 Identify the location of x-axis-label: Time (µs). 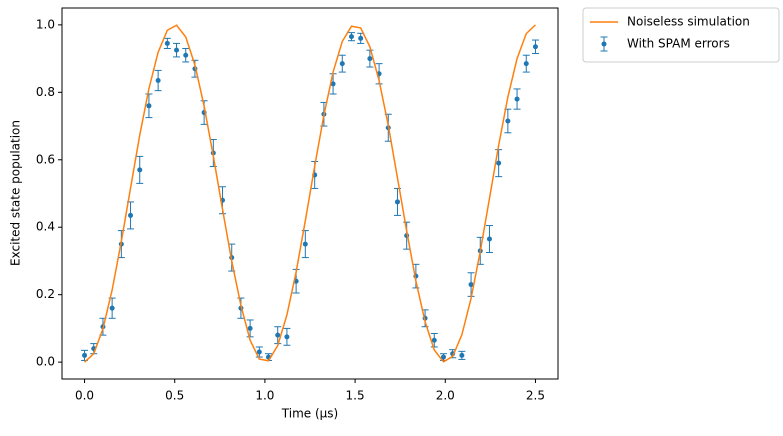
(309, 414).